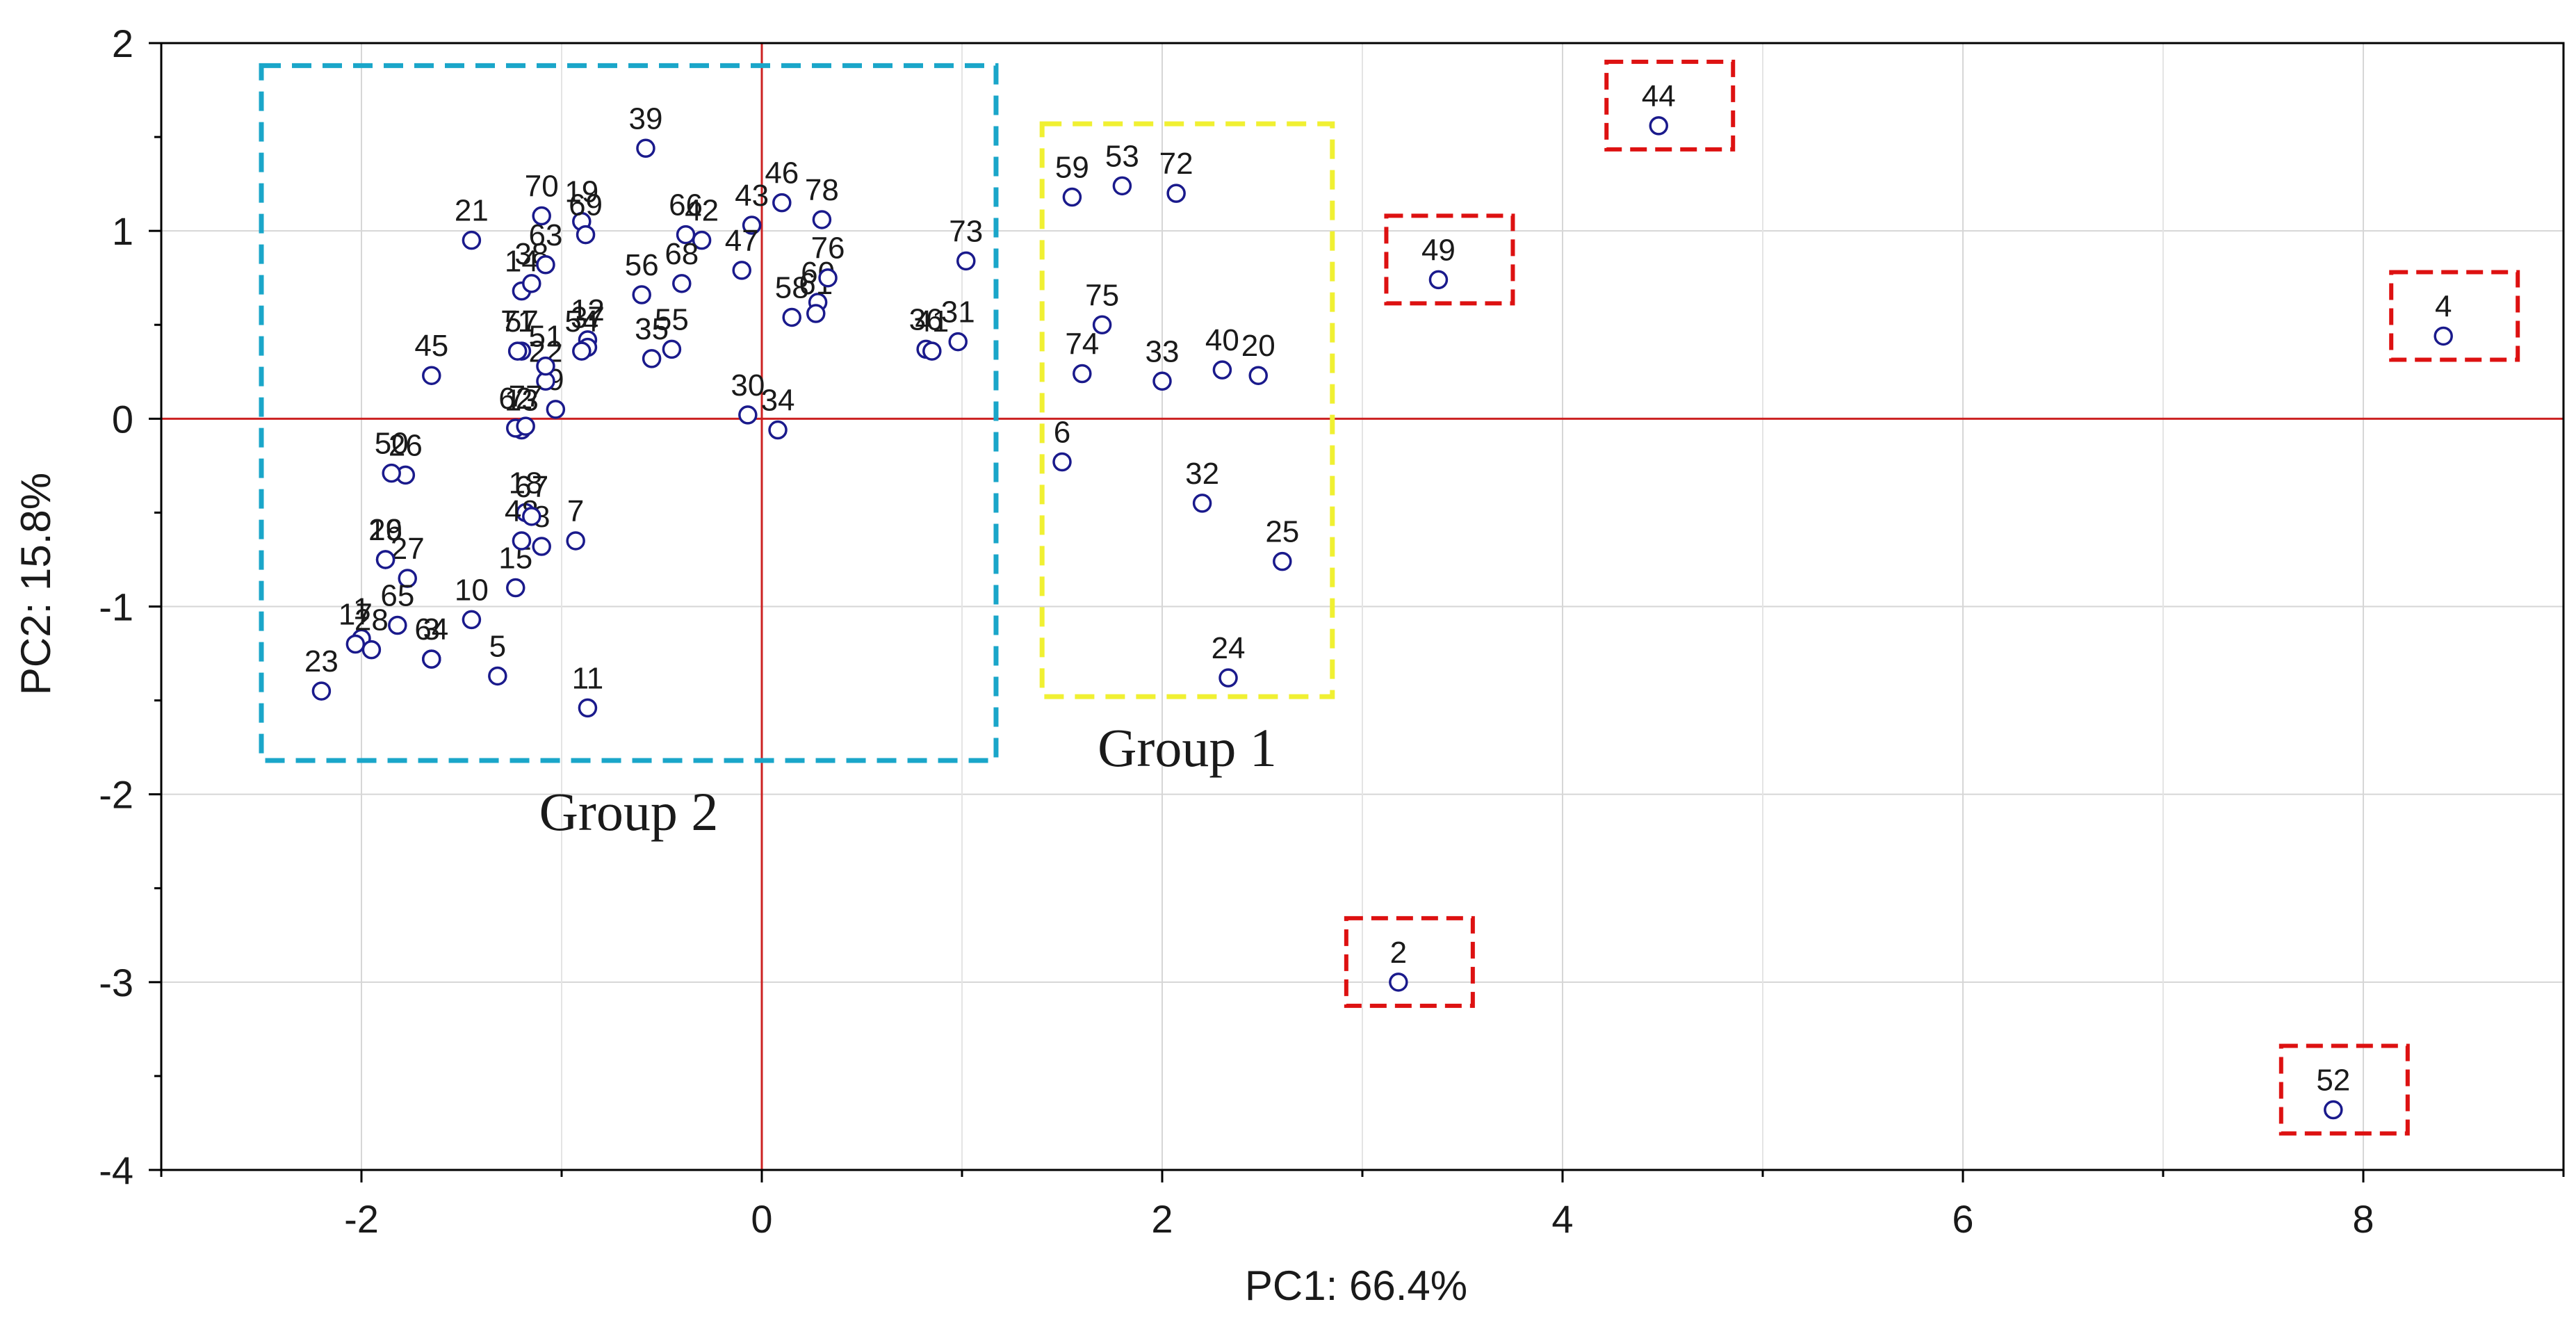 This screenshot has height=1334, width=2576. Describe the element at coordinates (748, 385) in the screenshot. I see `point-label: 30` at that location.